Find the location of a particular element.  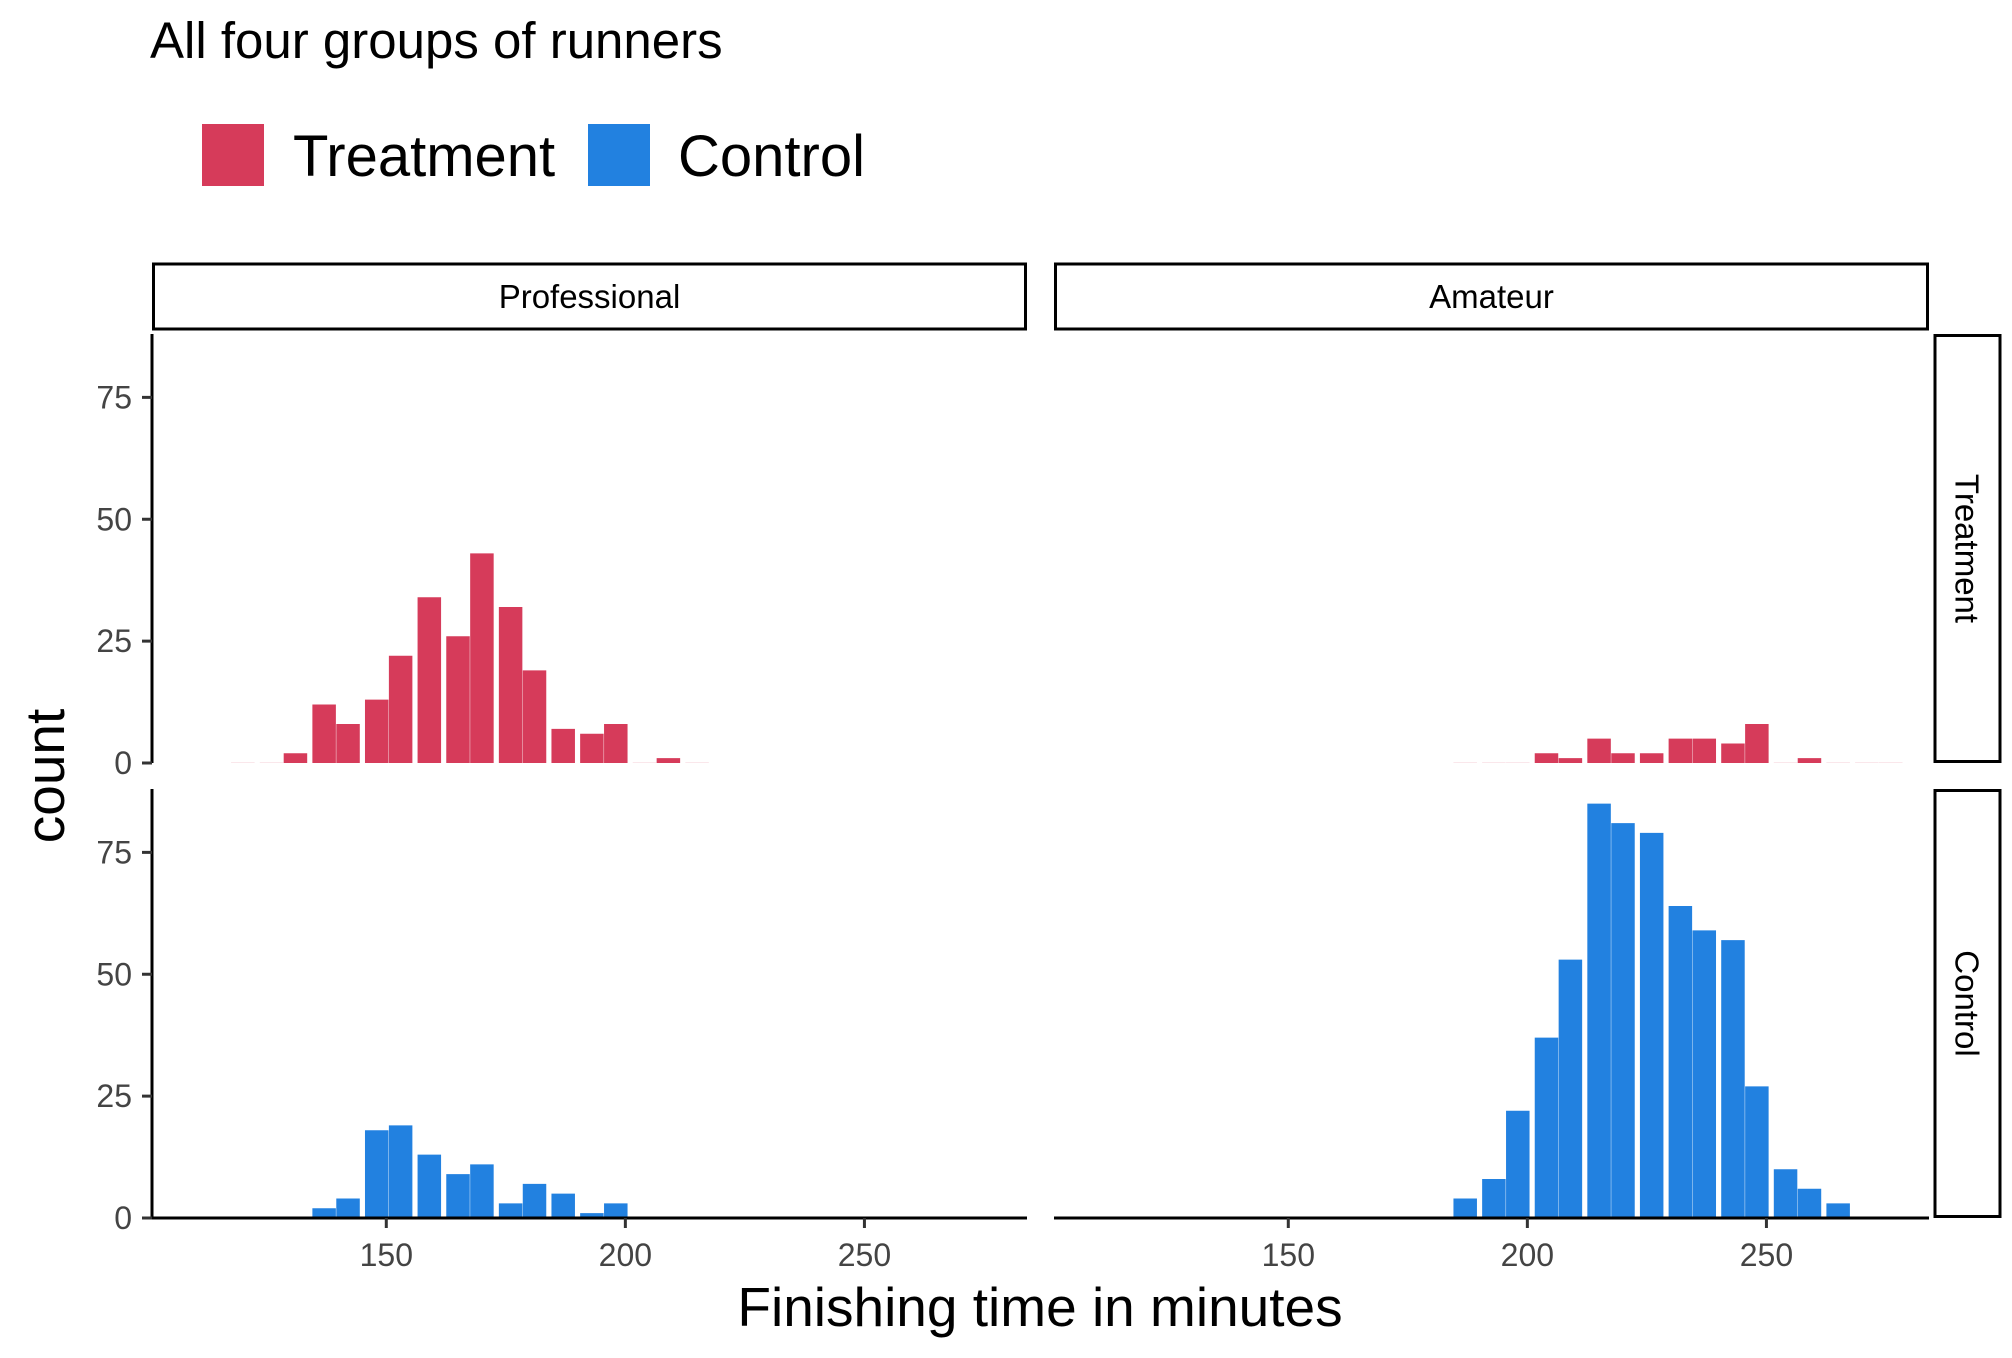

legend-label-control: Control is located at coordinates (771, 156).